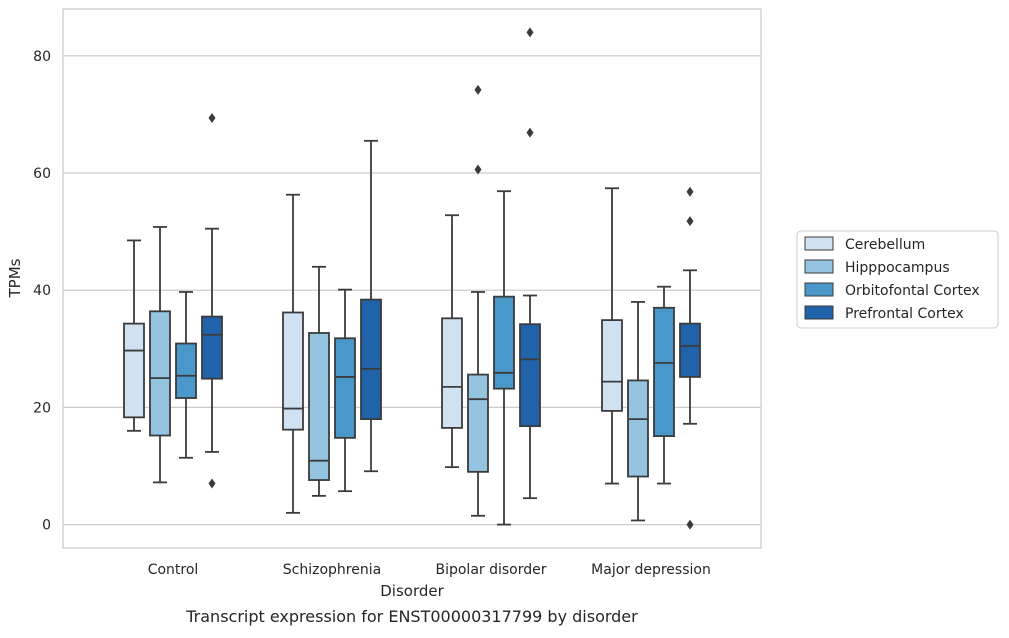 Image resolution: width=1009 pixels, height=638 pixels. I want to click on x-tick-label: Bipolar disorder, so click(490, 570).